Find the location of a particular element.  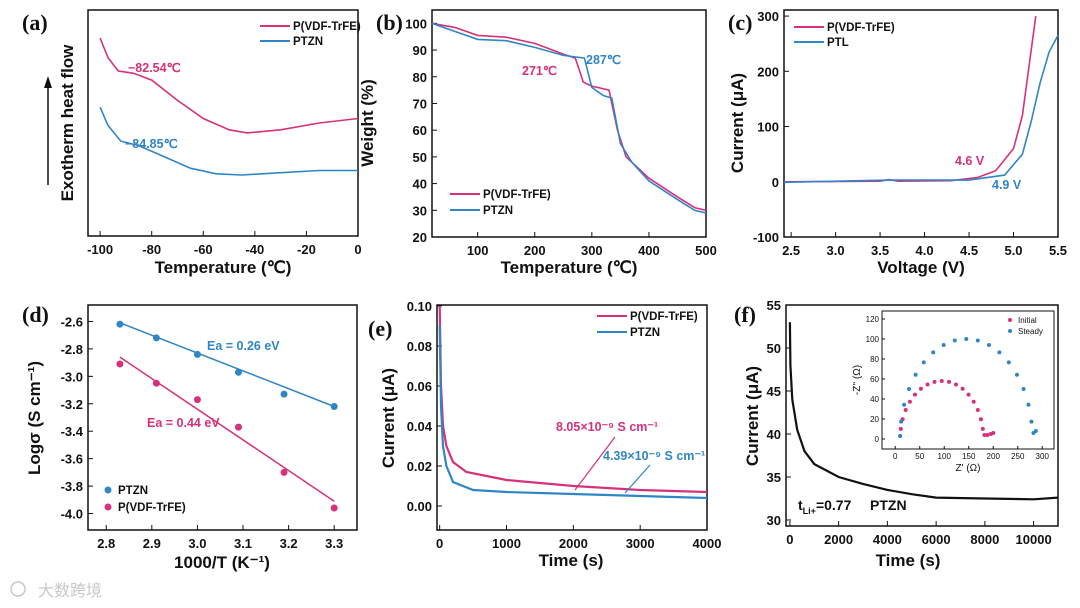

annotation: 271℃ is located at coordinates (539, 71).